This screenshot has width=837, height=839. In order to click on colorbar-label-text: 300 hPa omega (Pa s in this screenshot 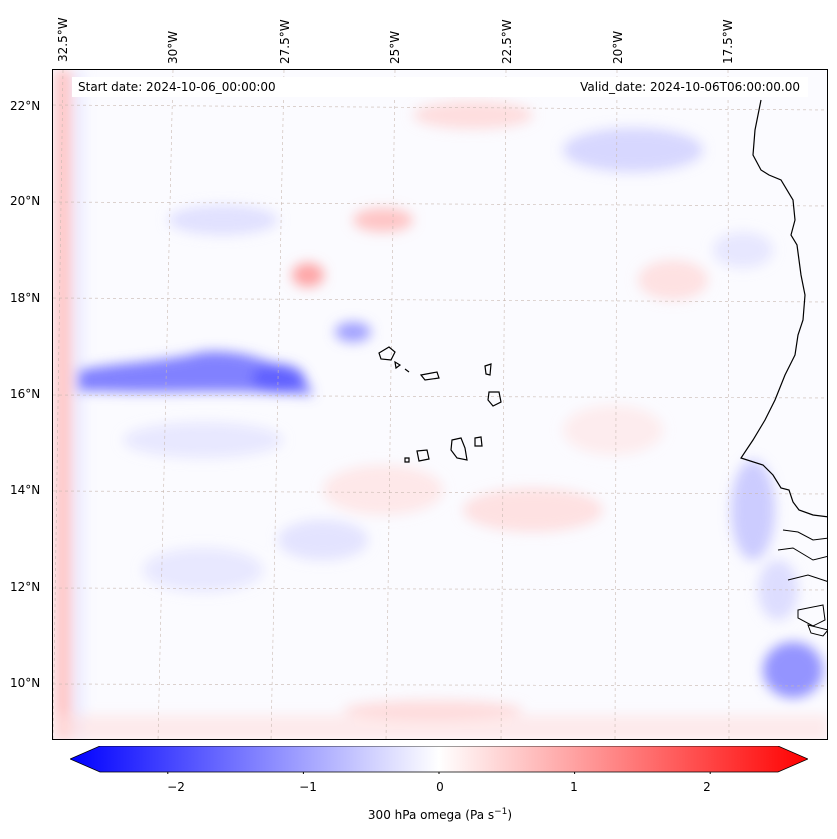, I will do `click(431, 815)`.